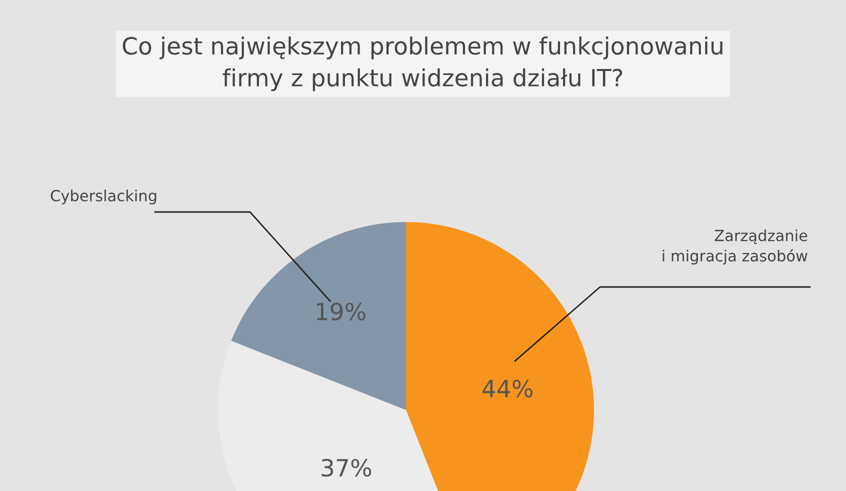  Describe the element at coordinates (422, 64) in the screenshot. I see `chart-title: Co jest największym problemem w funkcjonowaniu firmy z punktu widzenia działu IT?` at that location.